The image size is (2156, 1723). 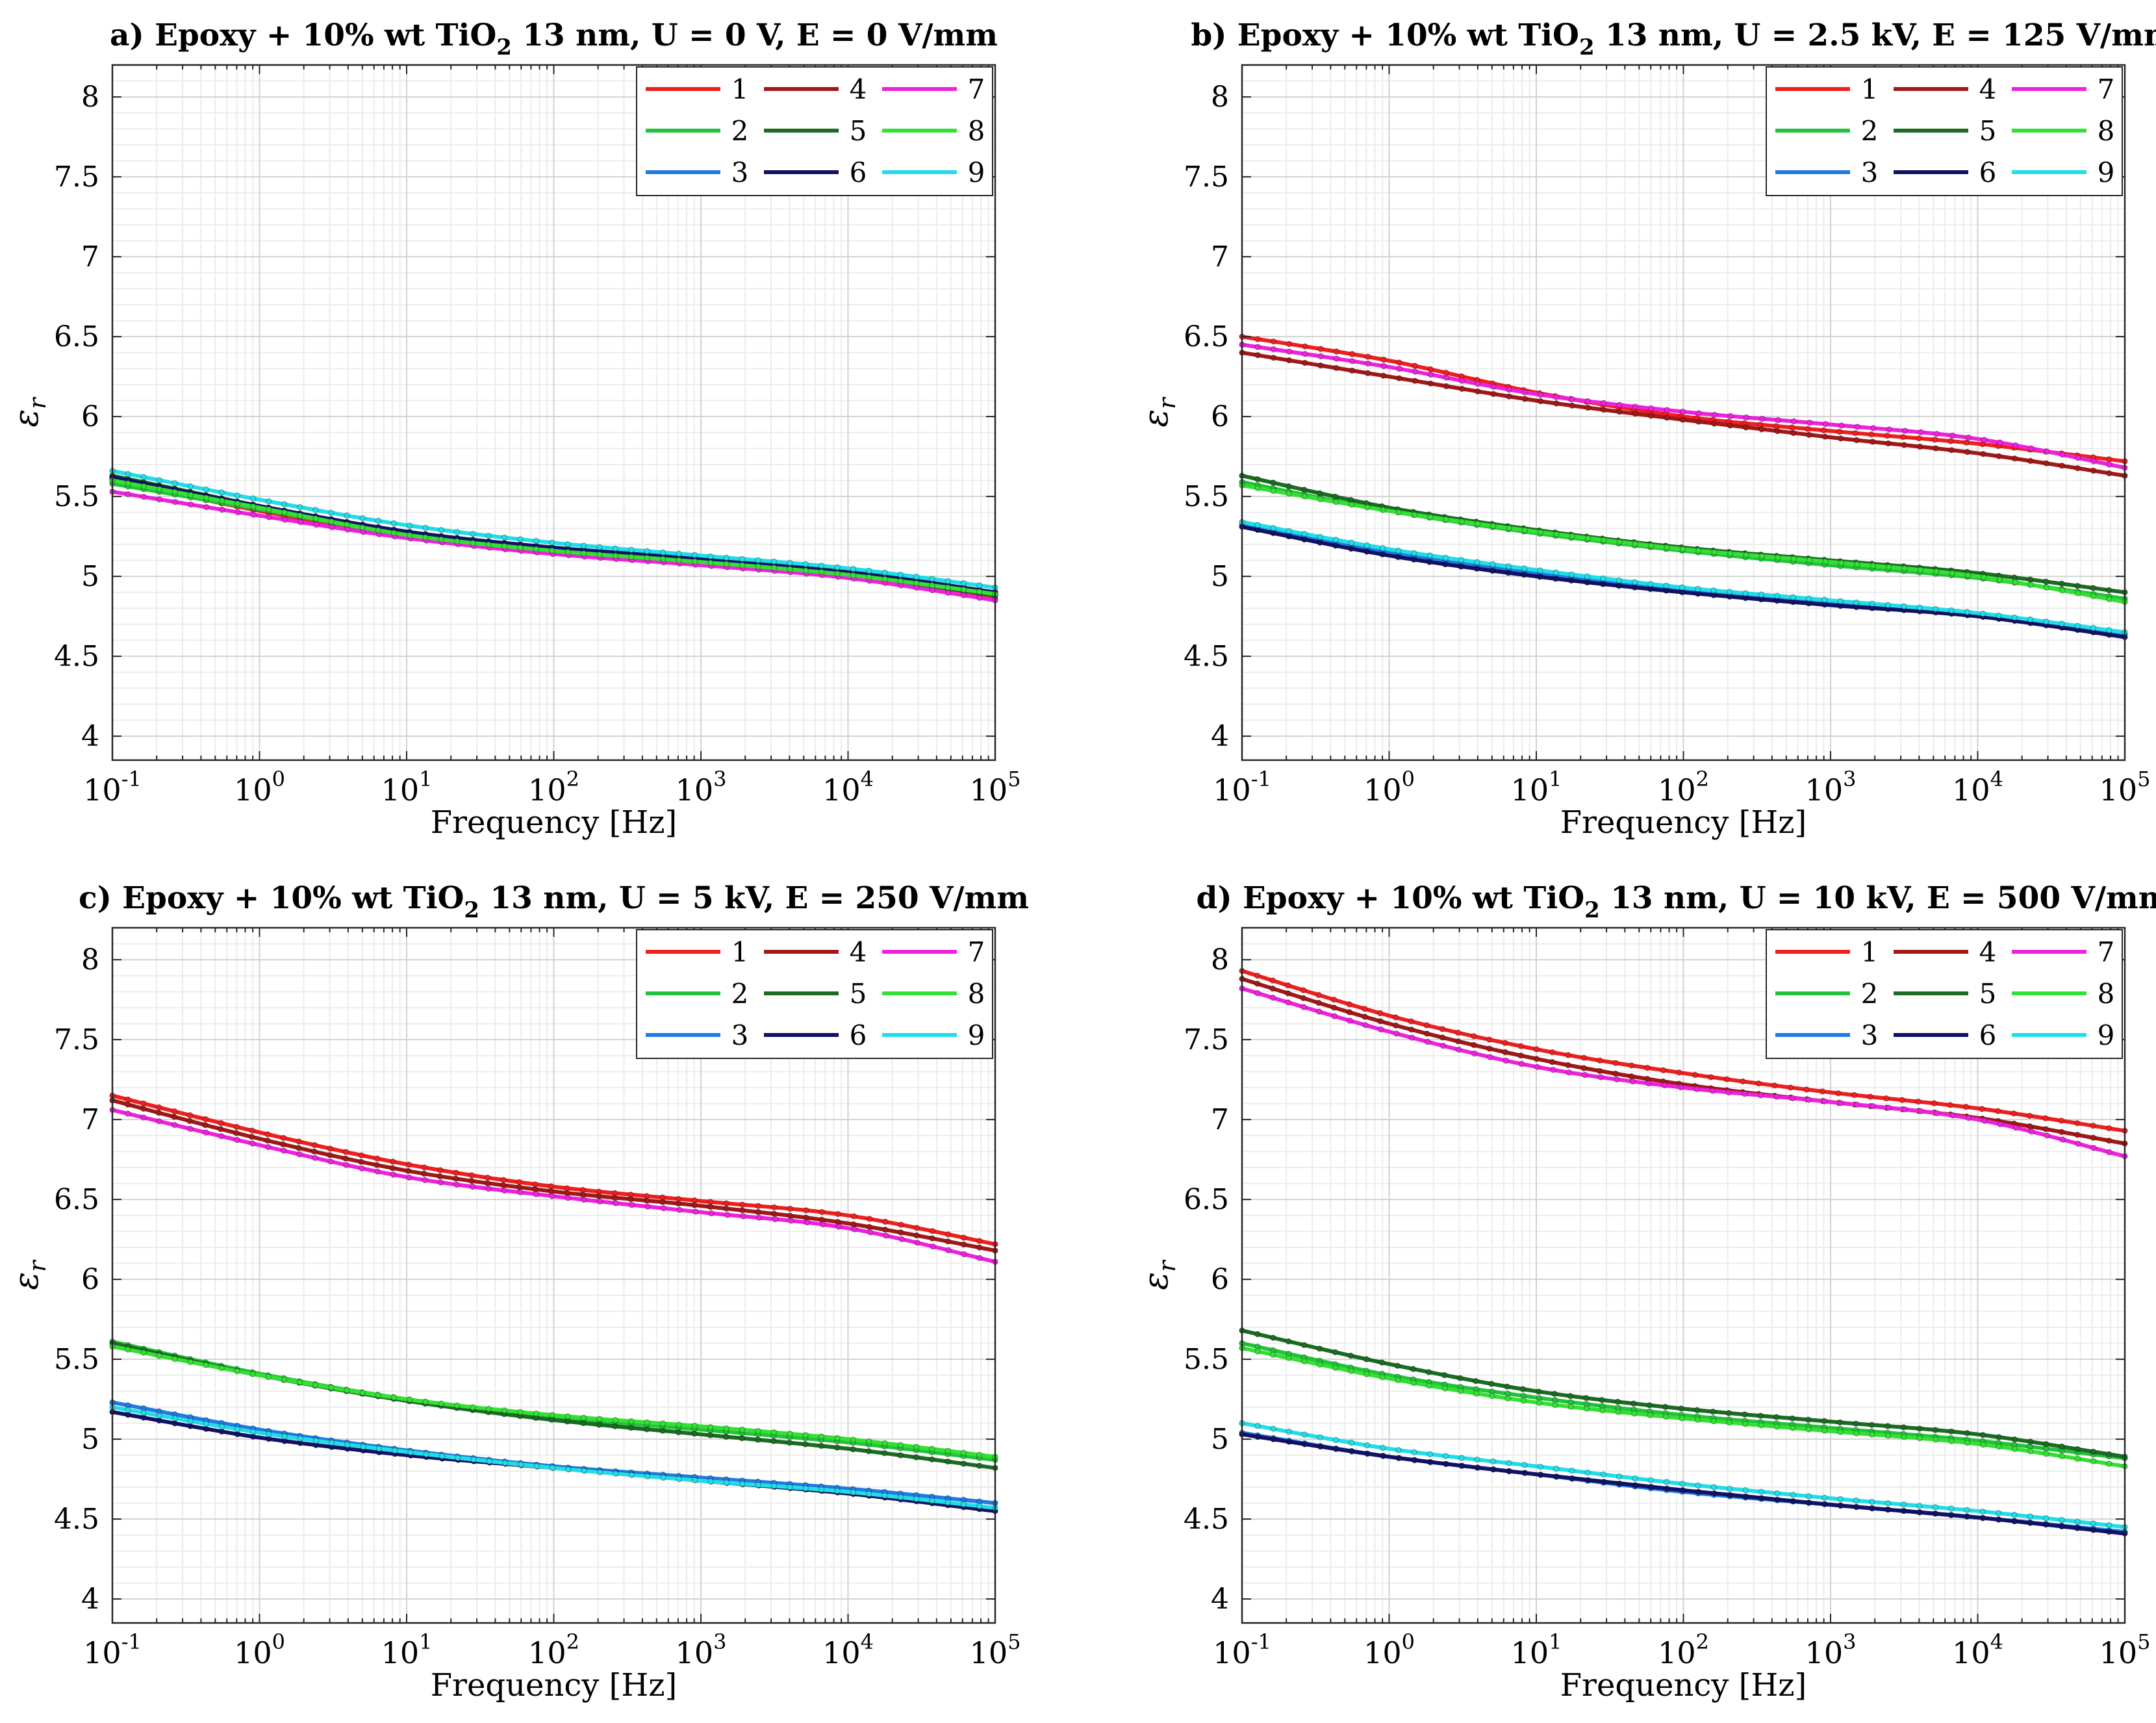 I want to click on legend-label-8: 8, so click(x=2106, y=131).